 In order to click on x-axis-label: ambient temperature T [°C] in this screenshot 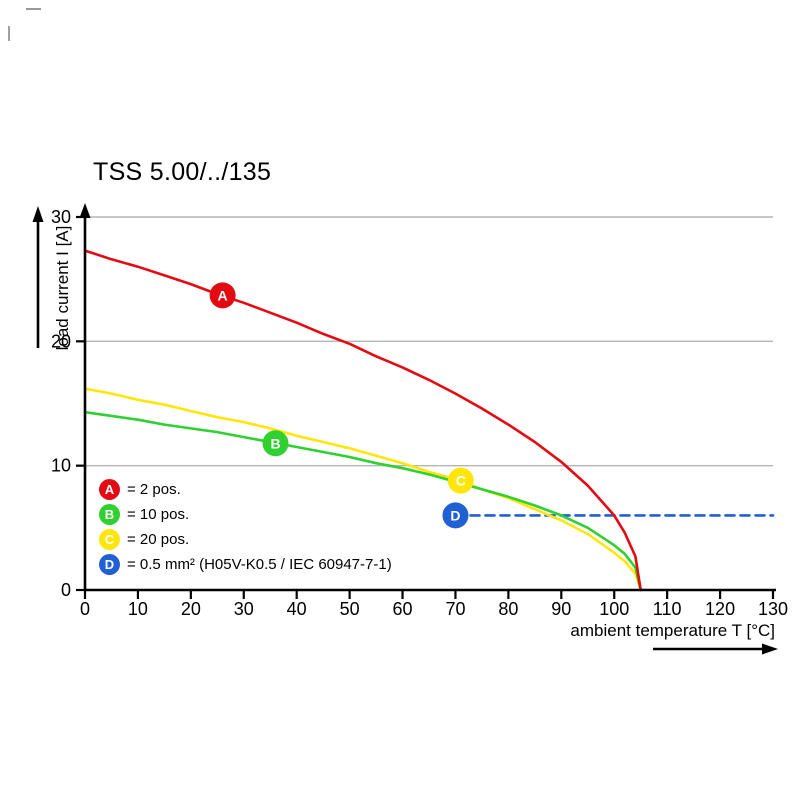, I will do `click(672, 630)`.